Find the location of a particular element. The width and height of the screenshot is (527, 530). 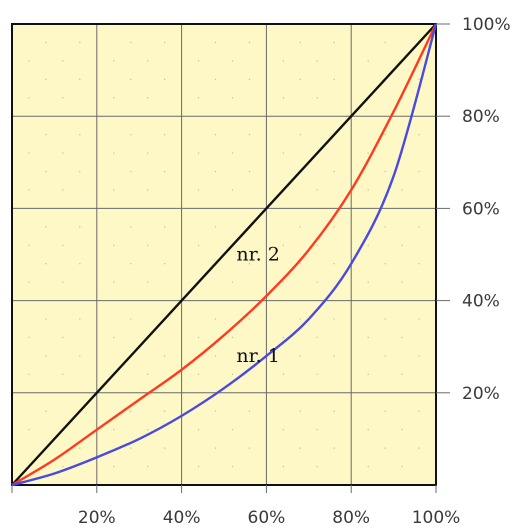

y-tick-label: 20% is located at coordinates (481, 394).